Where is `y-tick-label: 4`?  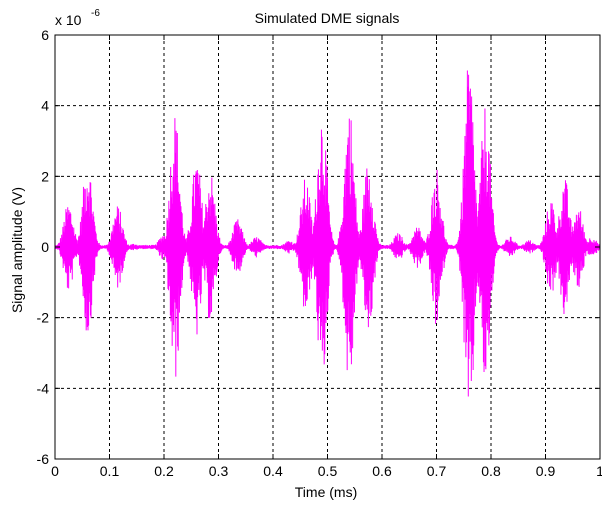 y-tick-label: 4 is located at coordinates (45, 106).